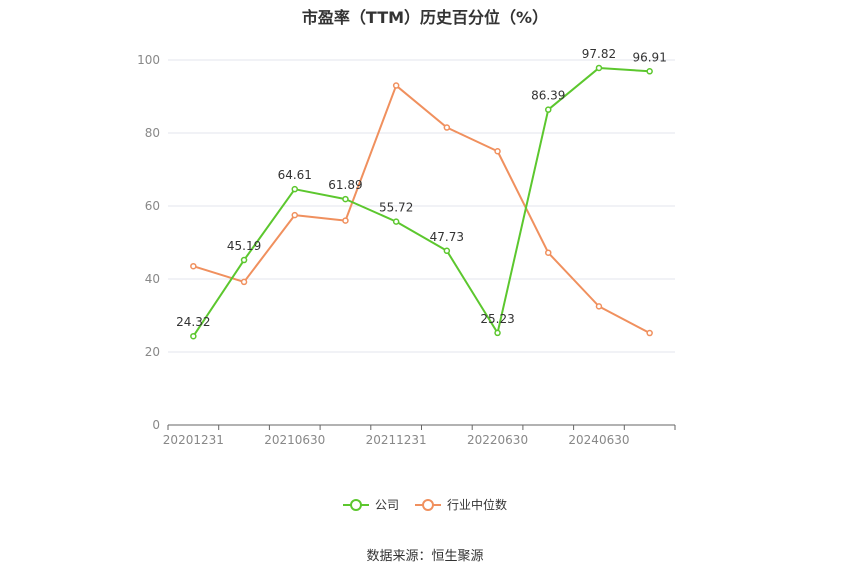 This screenshot has height=575, width=850. What do you see at coordinates (428, 504) in the screenshot?
I see `legend-industry-marker-icon` at bounding box center [428, 504].